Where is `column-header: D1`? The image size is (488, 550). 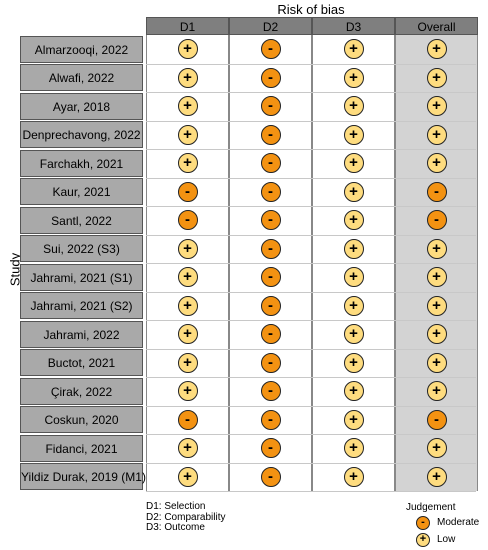
column-header: D1 is located at coordinates (187, 26).